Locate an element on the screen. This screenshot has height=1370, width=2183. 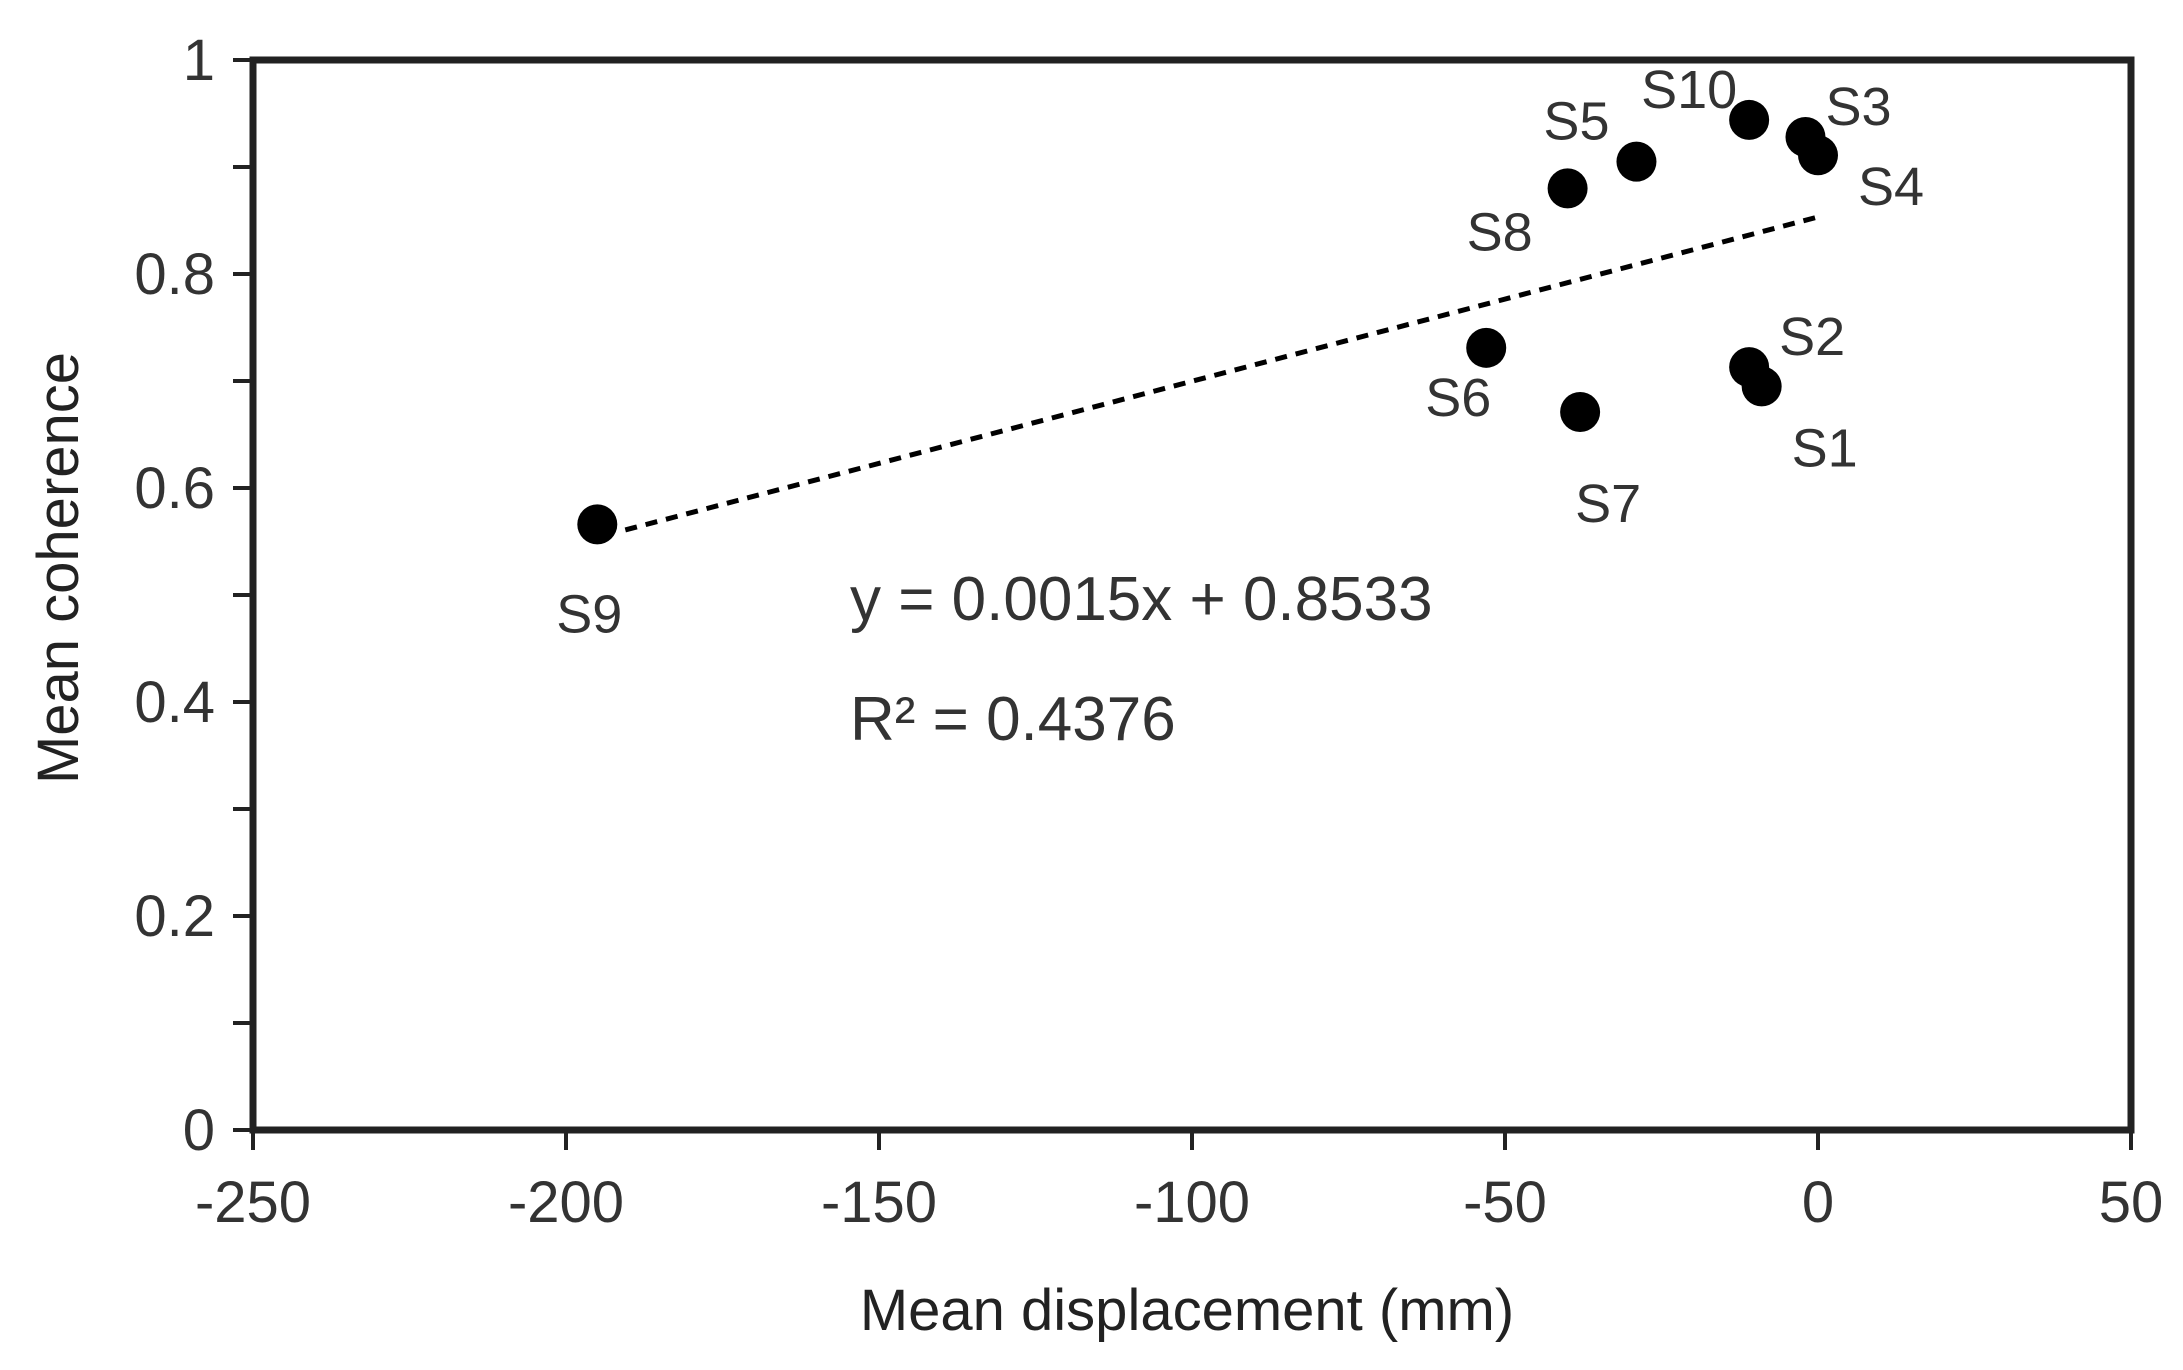
x-axis-ticks: -250 -200 -150 -100 -50 0 50 is located at coordinates (1179, 1182).